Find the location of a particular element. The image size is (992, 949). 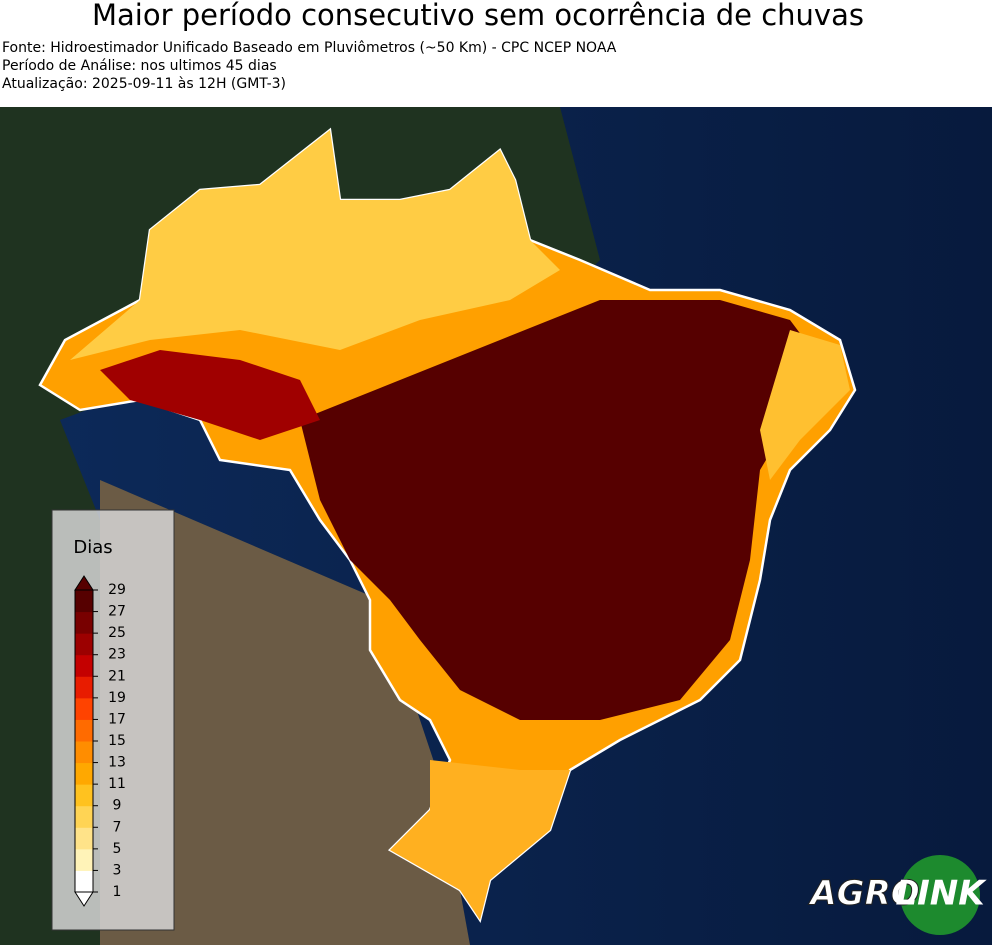

tick-label: 11 is located at coordinates (117, 784).